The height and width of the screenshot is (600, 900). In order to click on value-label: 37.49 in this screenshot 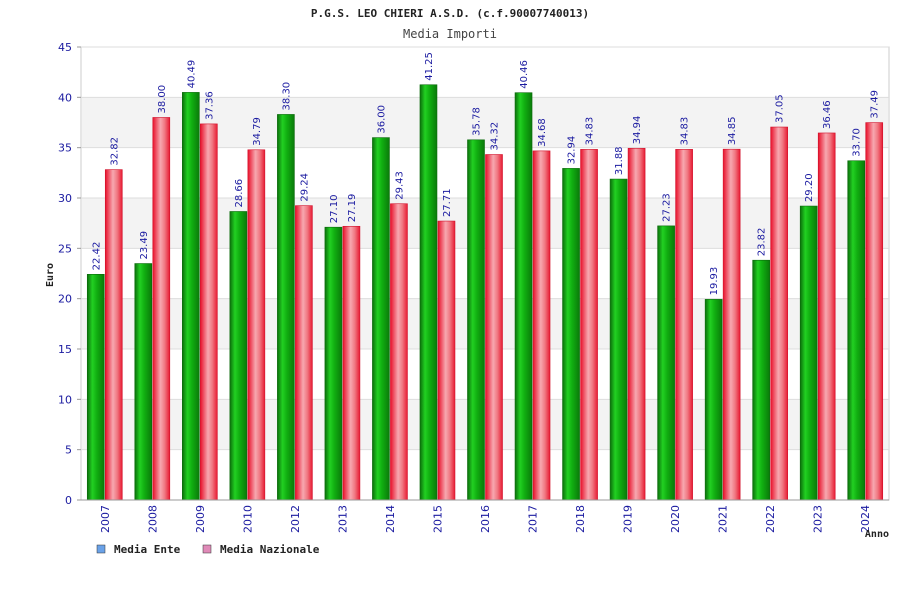, I will do `click(875, 104)`.